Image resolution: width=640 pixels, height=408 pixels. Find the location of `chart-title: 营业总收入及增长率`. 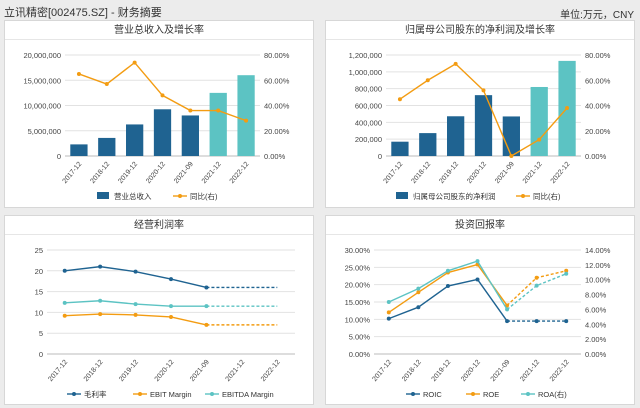

chart-title: 营业总收入及增长率 is located at coordinates (159, 30).